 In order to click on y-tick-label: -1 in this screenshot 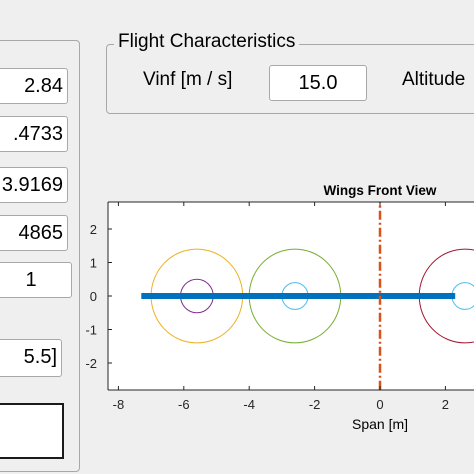, I will do `click(91, 330)`.